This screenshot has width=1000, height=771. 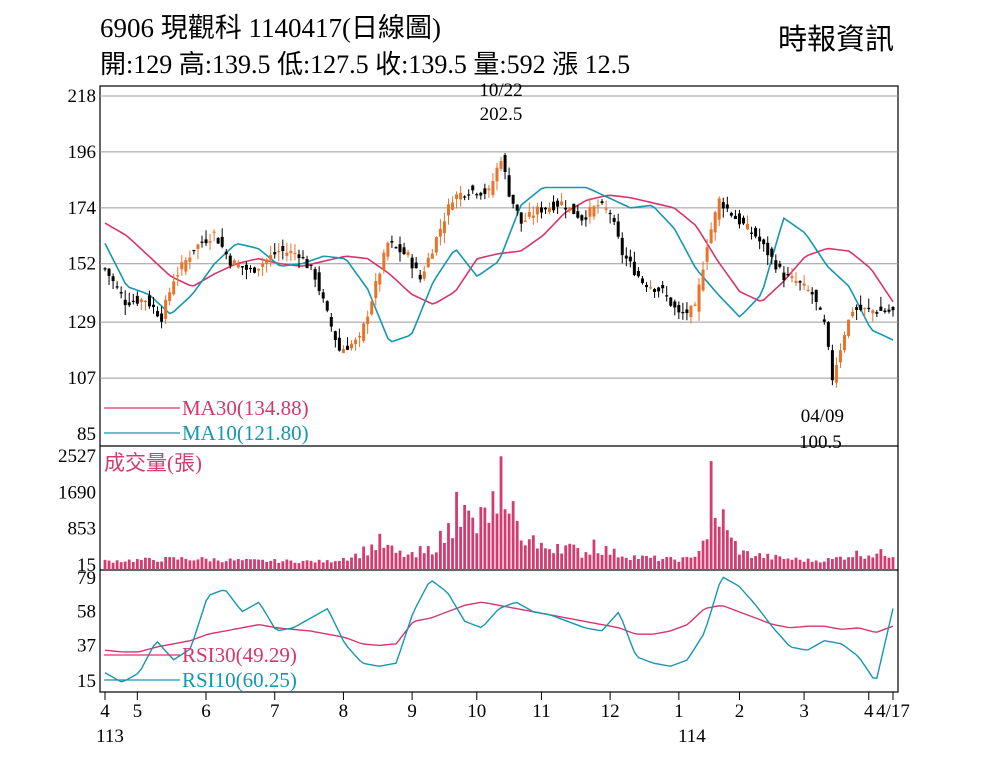 I want to click on chart-title: 6906 現觀科 1140417(日線圖), so click(x=270, y=28).